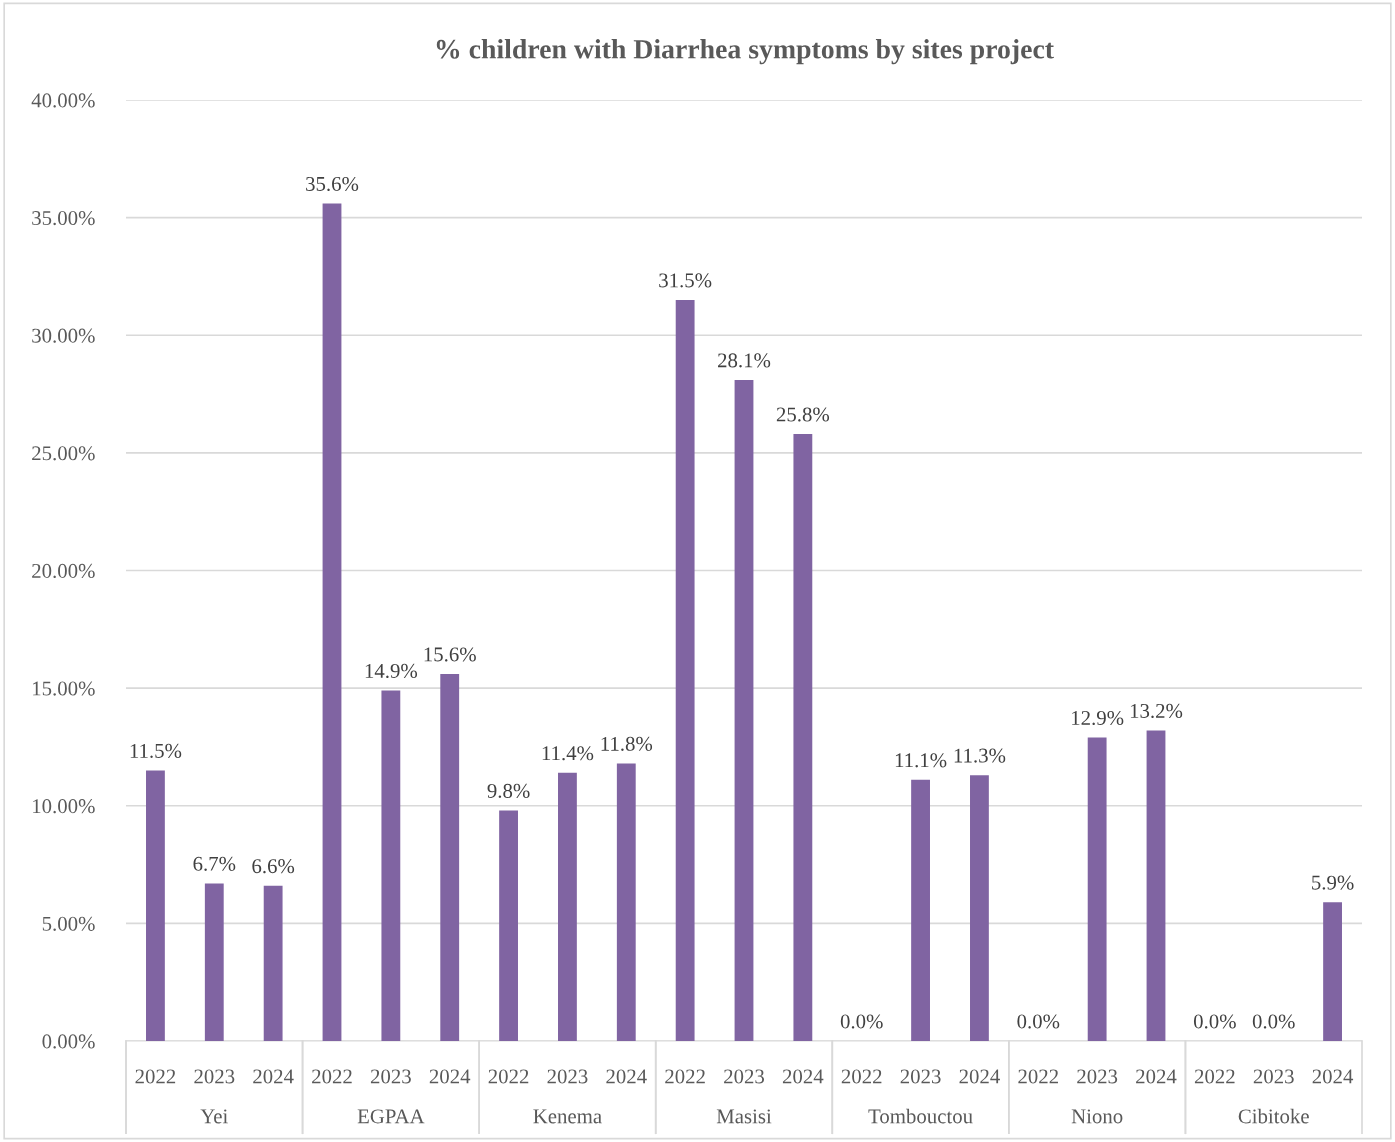  What do you see at coordinates (568, 753) in the screenshot?
I see `data-label: 11.4%` at bounding box center [568, 753].